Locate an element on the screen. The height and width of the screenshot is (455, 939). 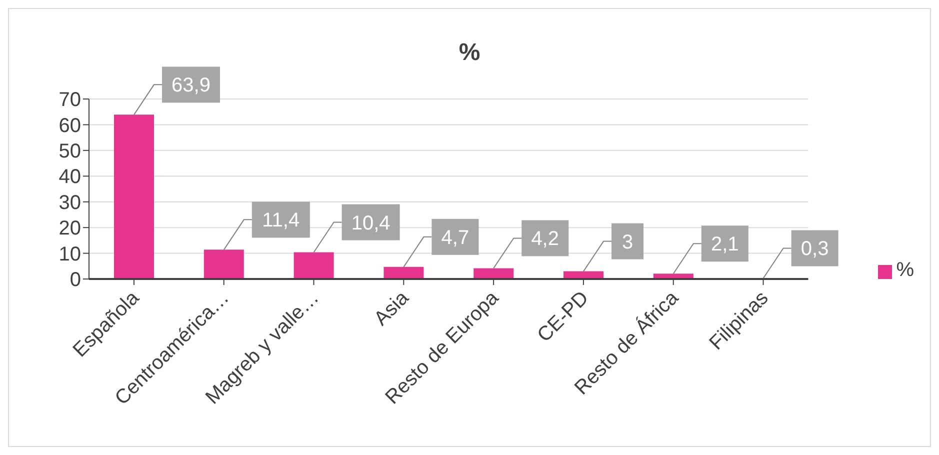
data-label: 4,2 is located at coordinates (545, 239).